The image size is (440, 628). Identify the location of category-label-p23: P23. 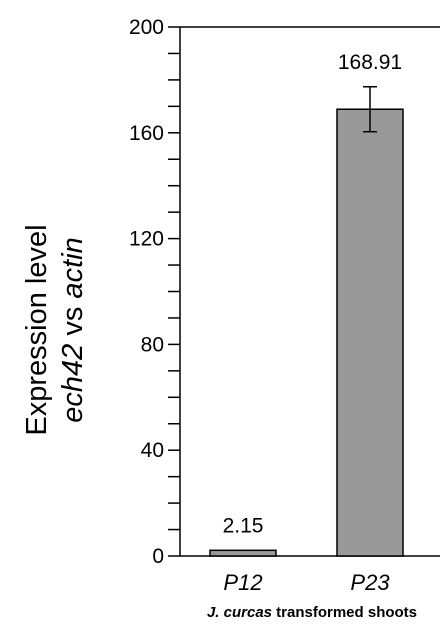
(370, 582).